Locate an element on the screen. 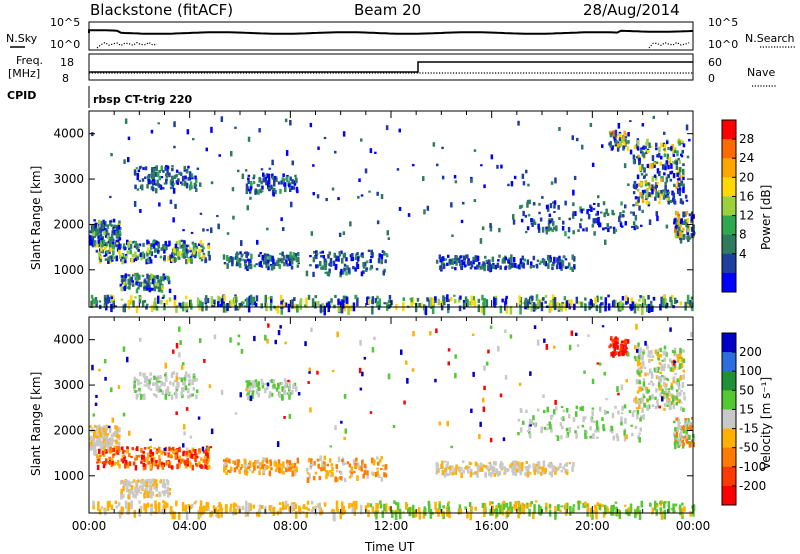 This screenshot has width=800, height=554. colorbar-tick-label: -50 is located at coordinates (749, 448).